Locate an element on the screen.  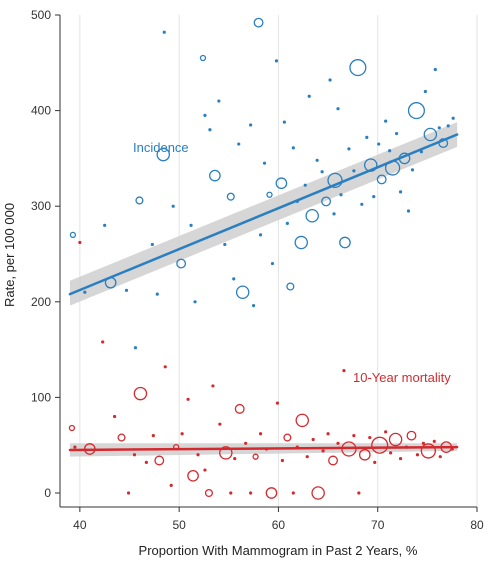
y-ticks: 0 100 200 300 400 500 is located at coordinates (45, 254).